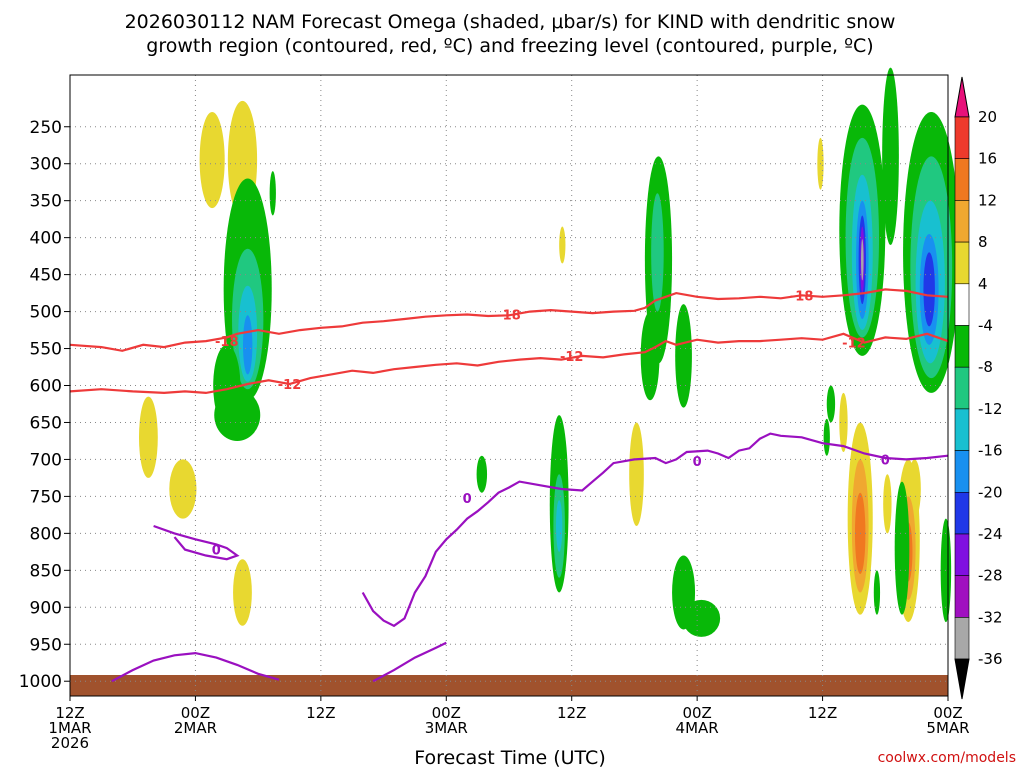 Image resolution: width=1024 pixels, height=768 pixels. I want to click on credit-text: coolwx.com/models, so click(947, 758).